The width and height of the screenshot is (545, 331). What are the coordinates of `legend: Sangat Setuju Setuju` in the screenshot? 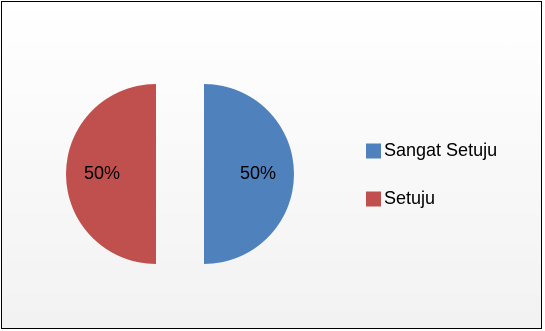 It's located at (431, 174).